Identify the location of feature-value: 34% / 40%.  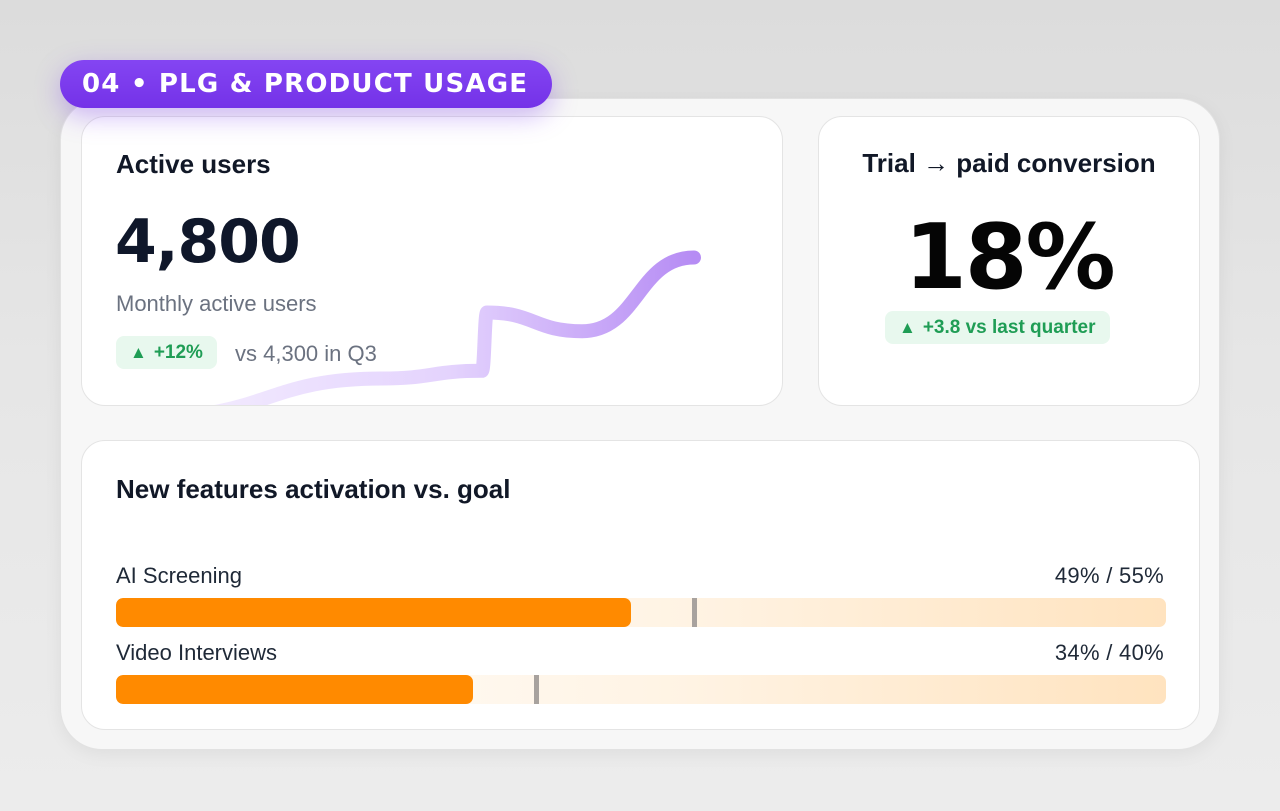
(1109, 652).